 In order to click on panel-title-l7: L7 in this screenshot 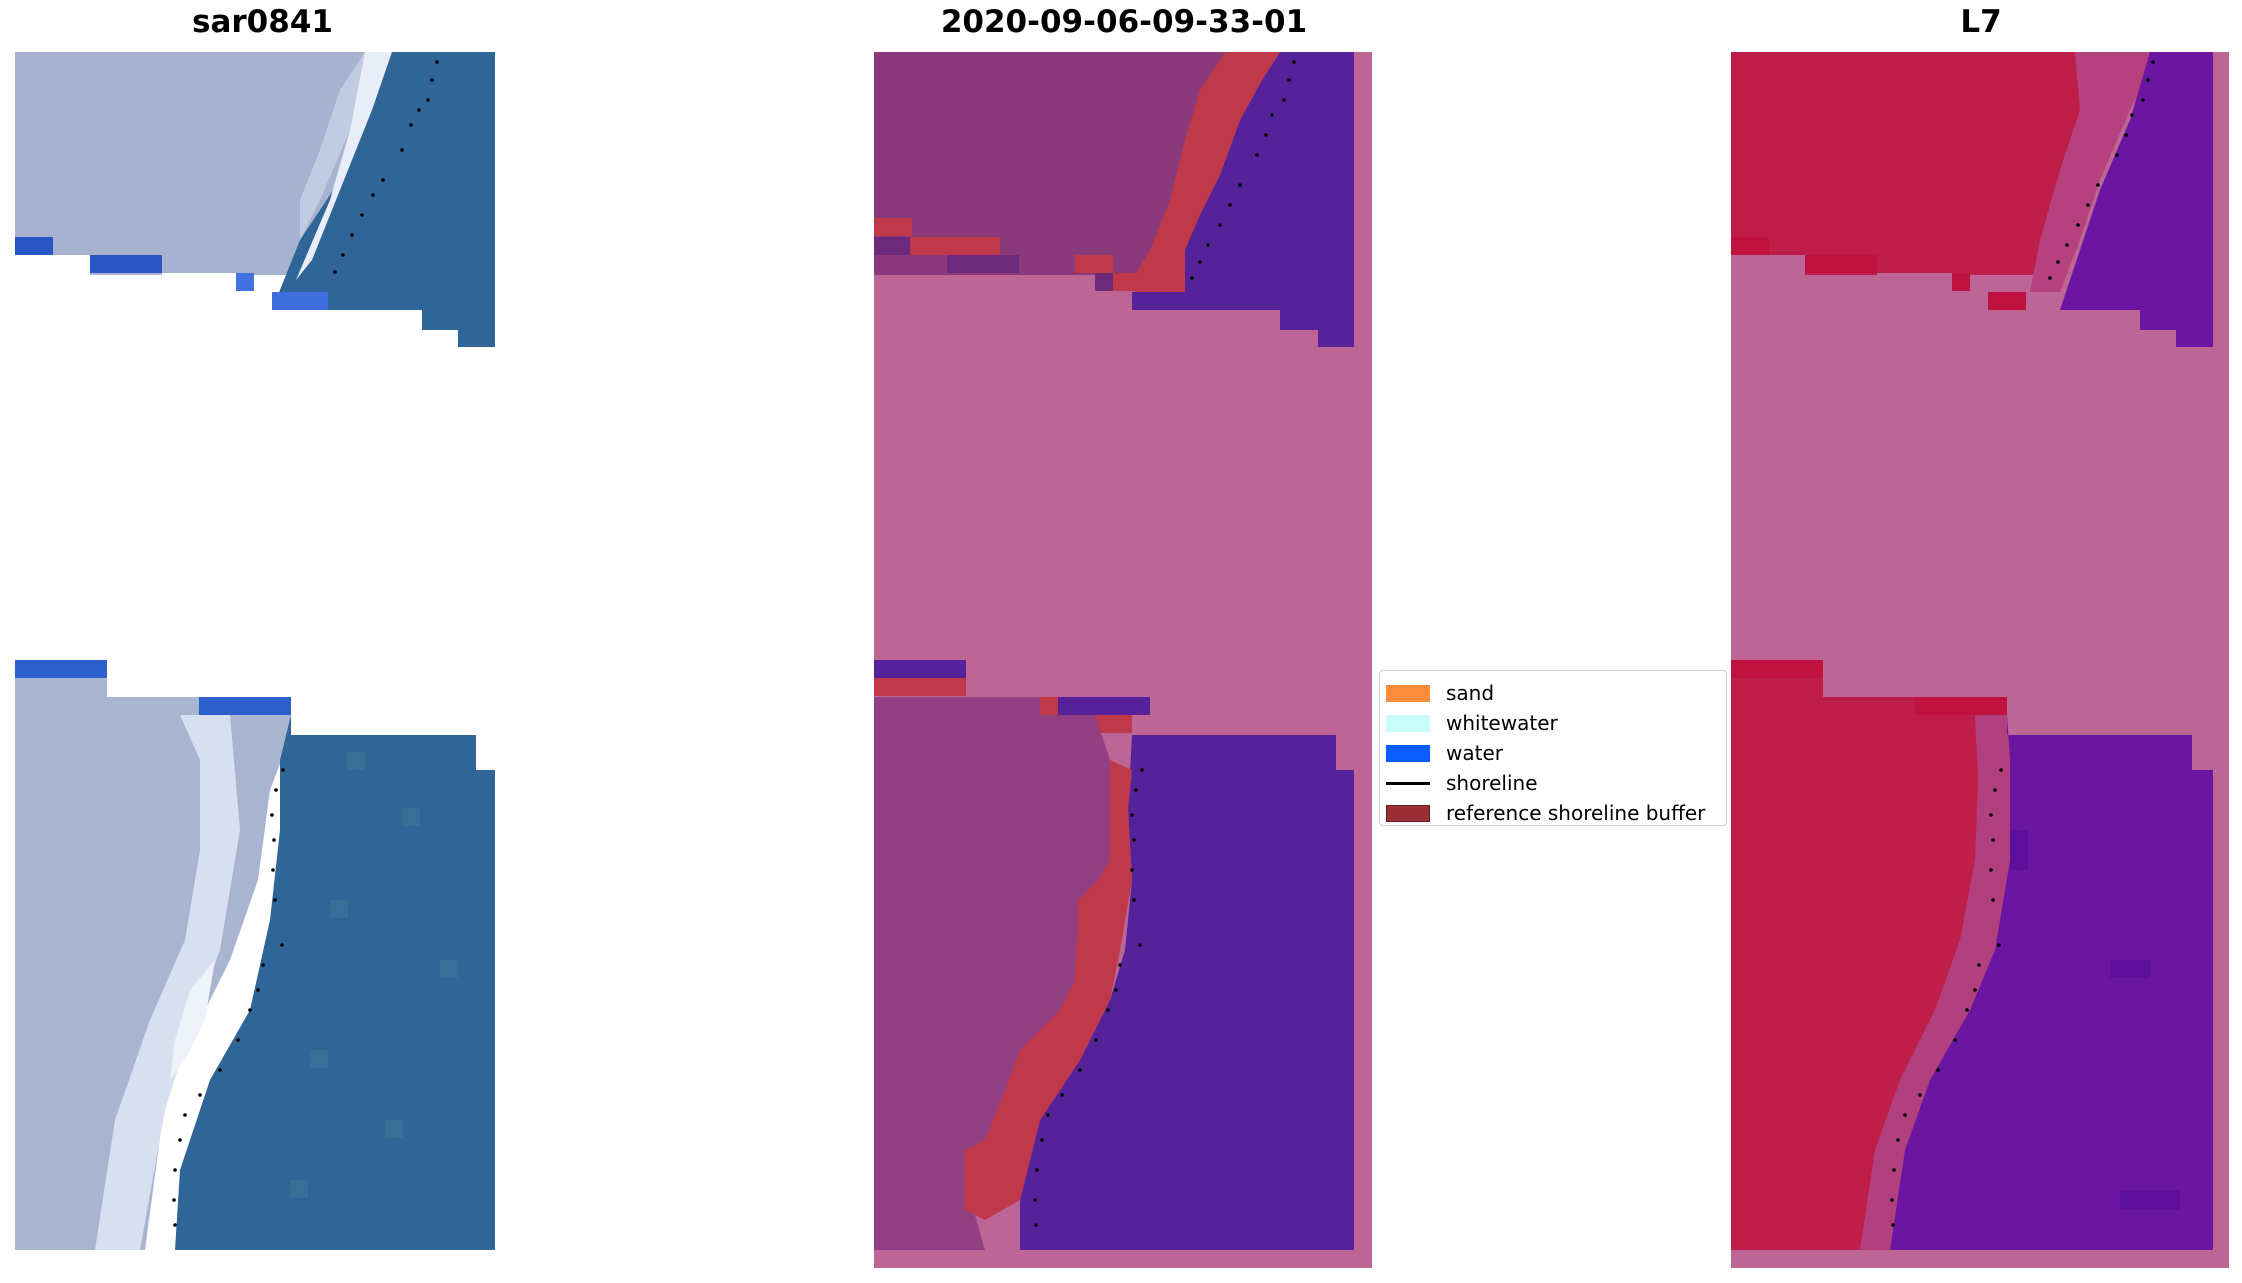, I will do `click(1981, 22)`.